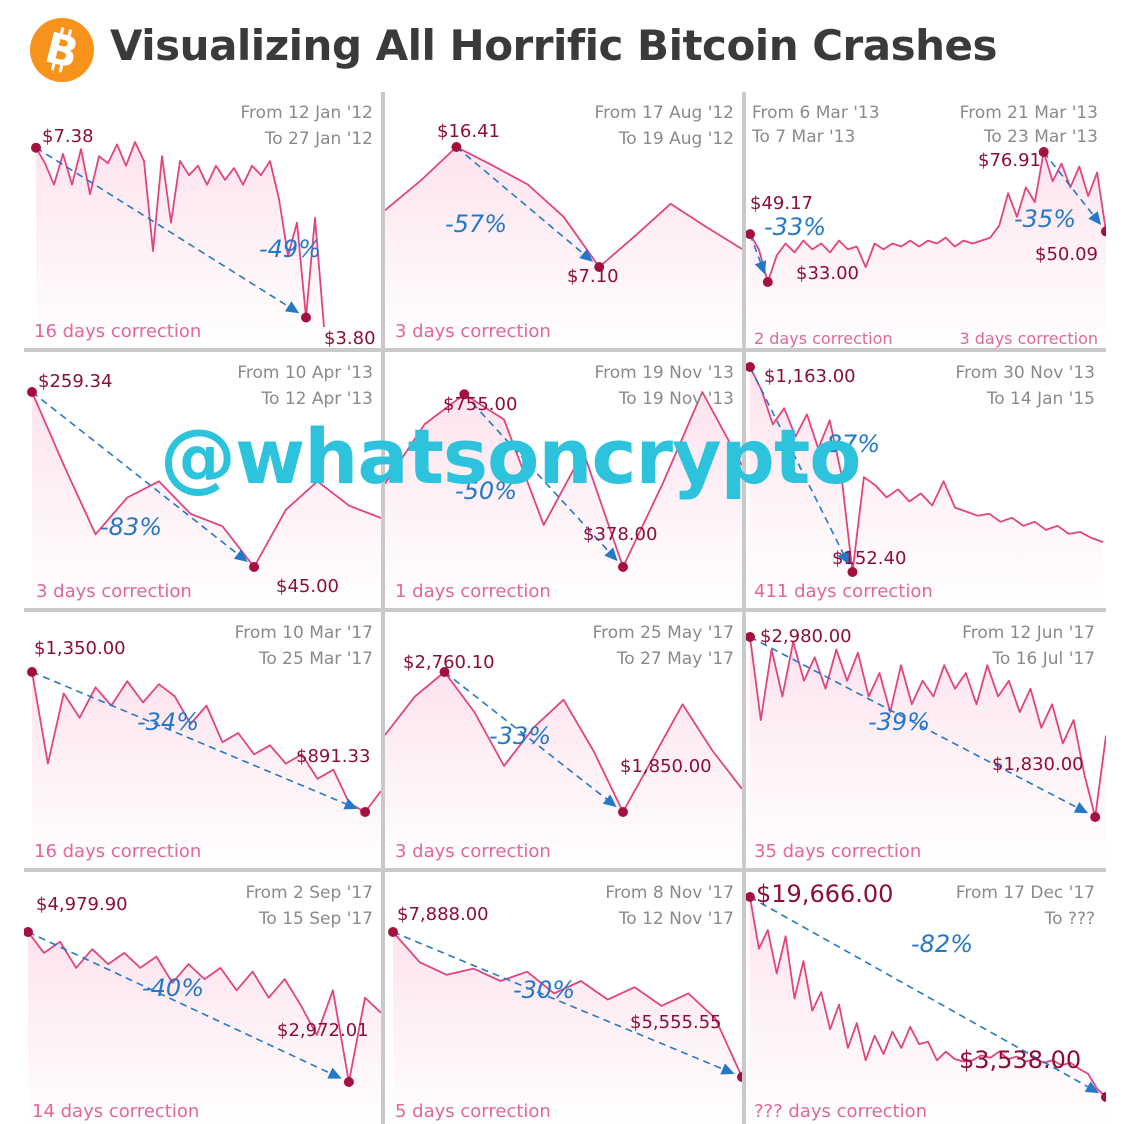  I want to click on trough-label: $2,972.01, so click(323, 1030).